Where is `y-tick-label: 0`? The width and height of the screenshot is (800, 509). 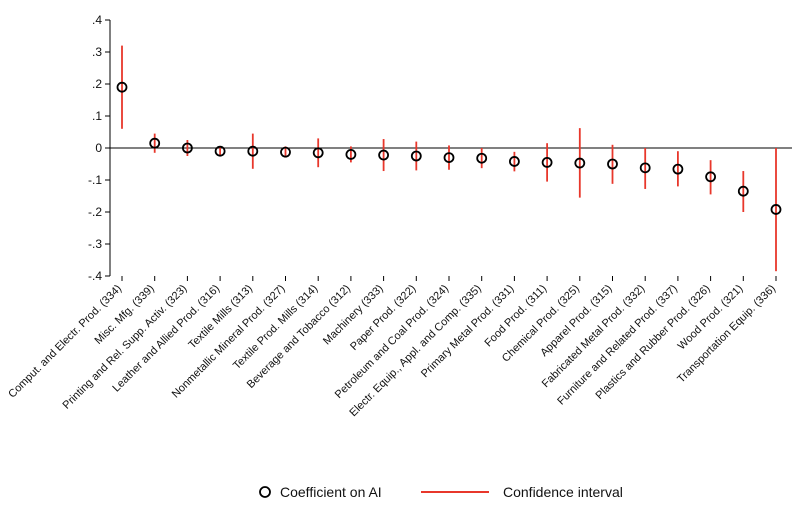 y-tick-label: 0 is located at coordinates (98, 148).